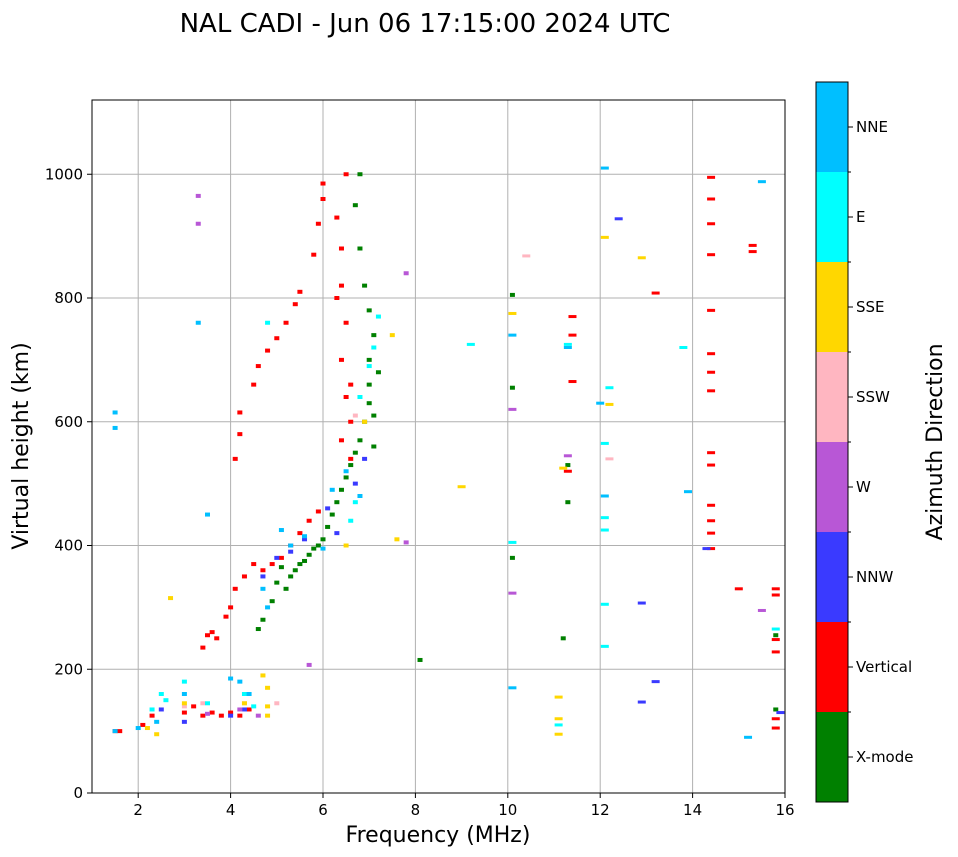 This screenshot has height=857, width=958. What do you see at coordinates (860, 217) in the screenshot?
I see `colorbar-tick-label: E` at bounding box center [860, 217].